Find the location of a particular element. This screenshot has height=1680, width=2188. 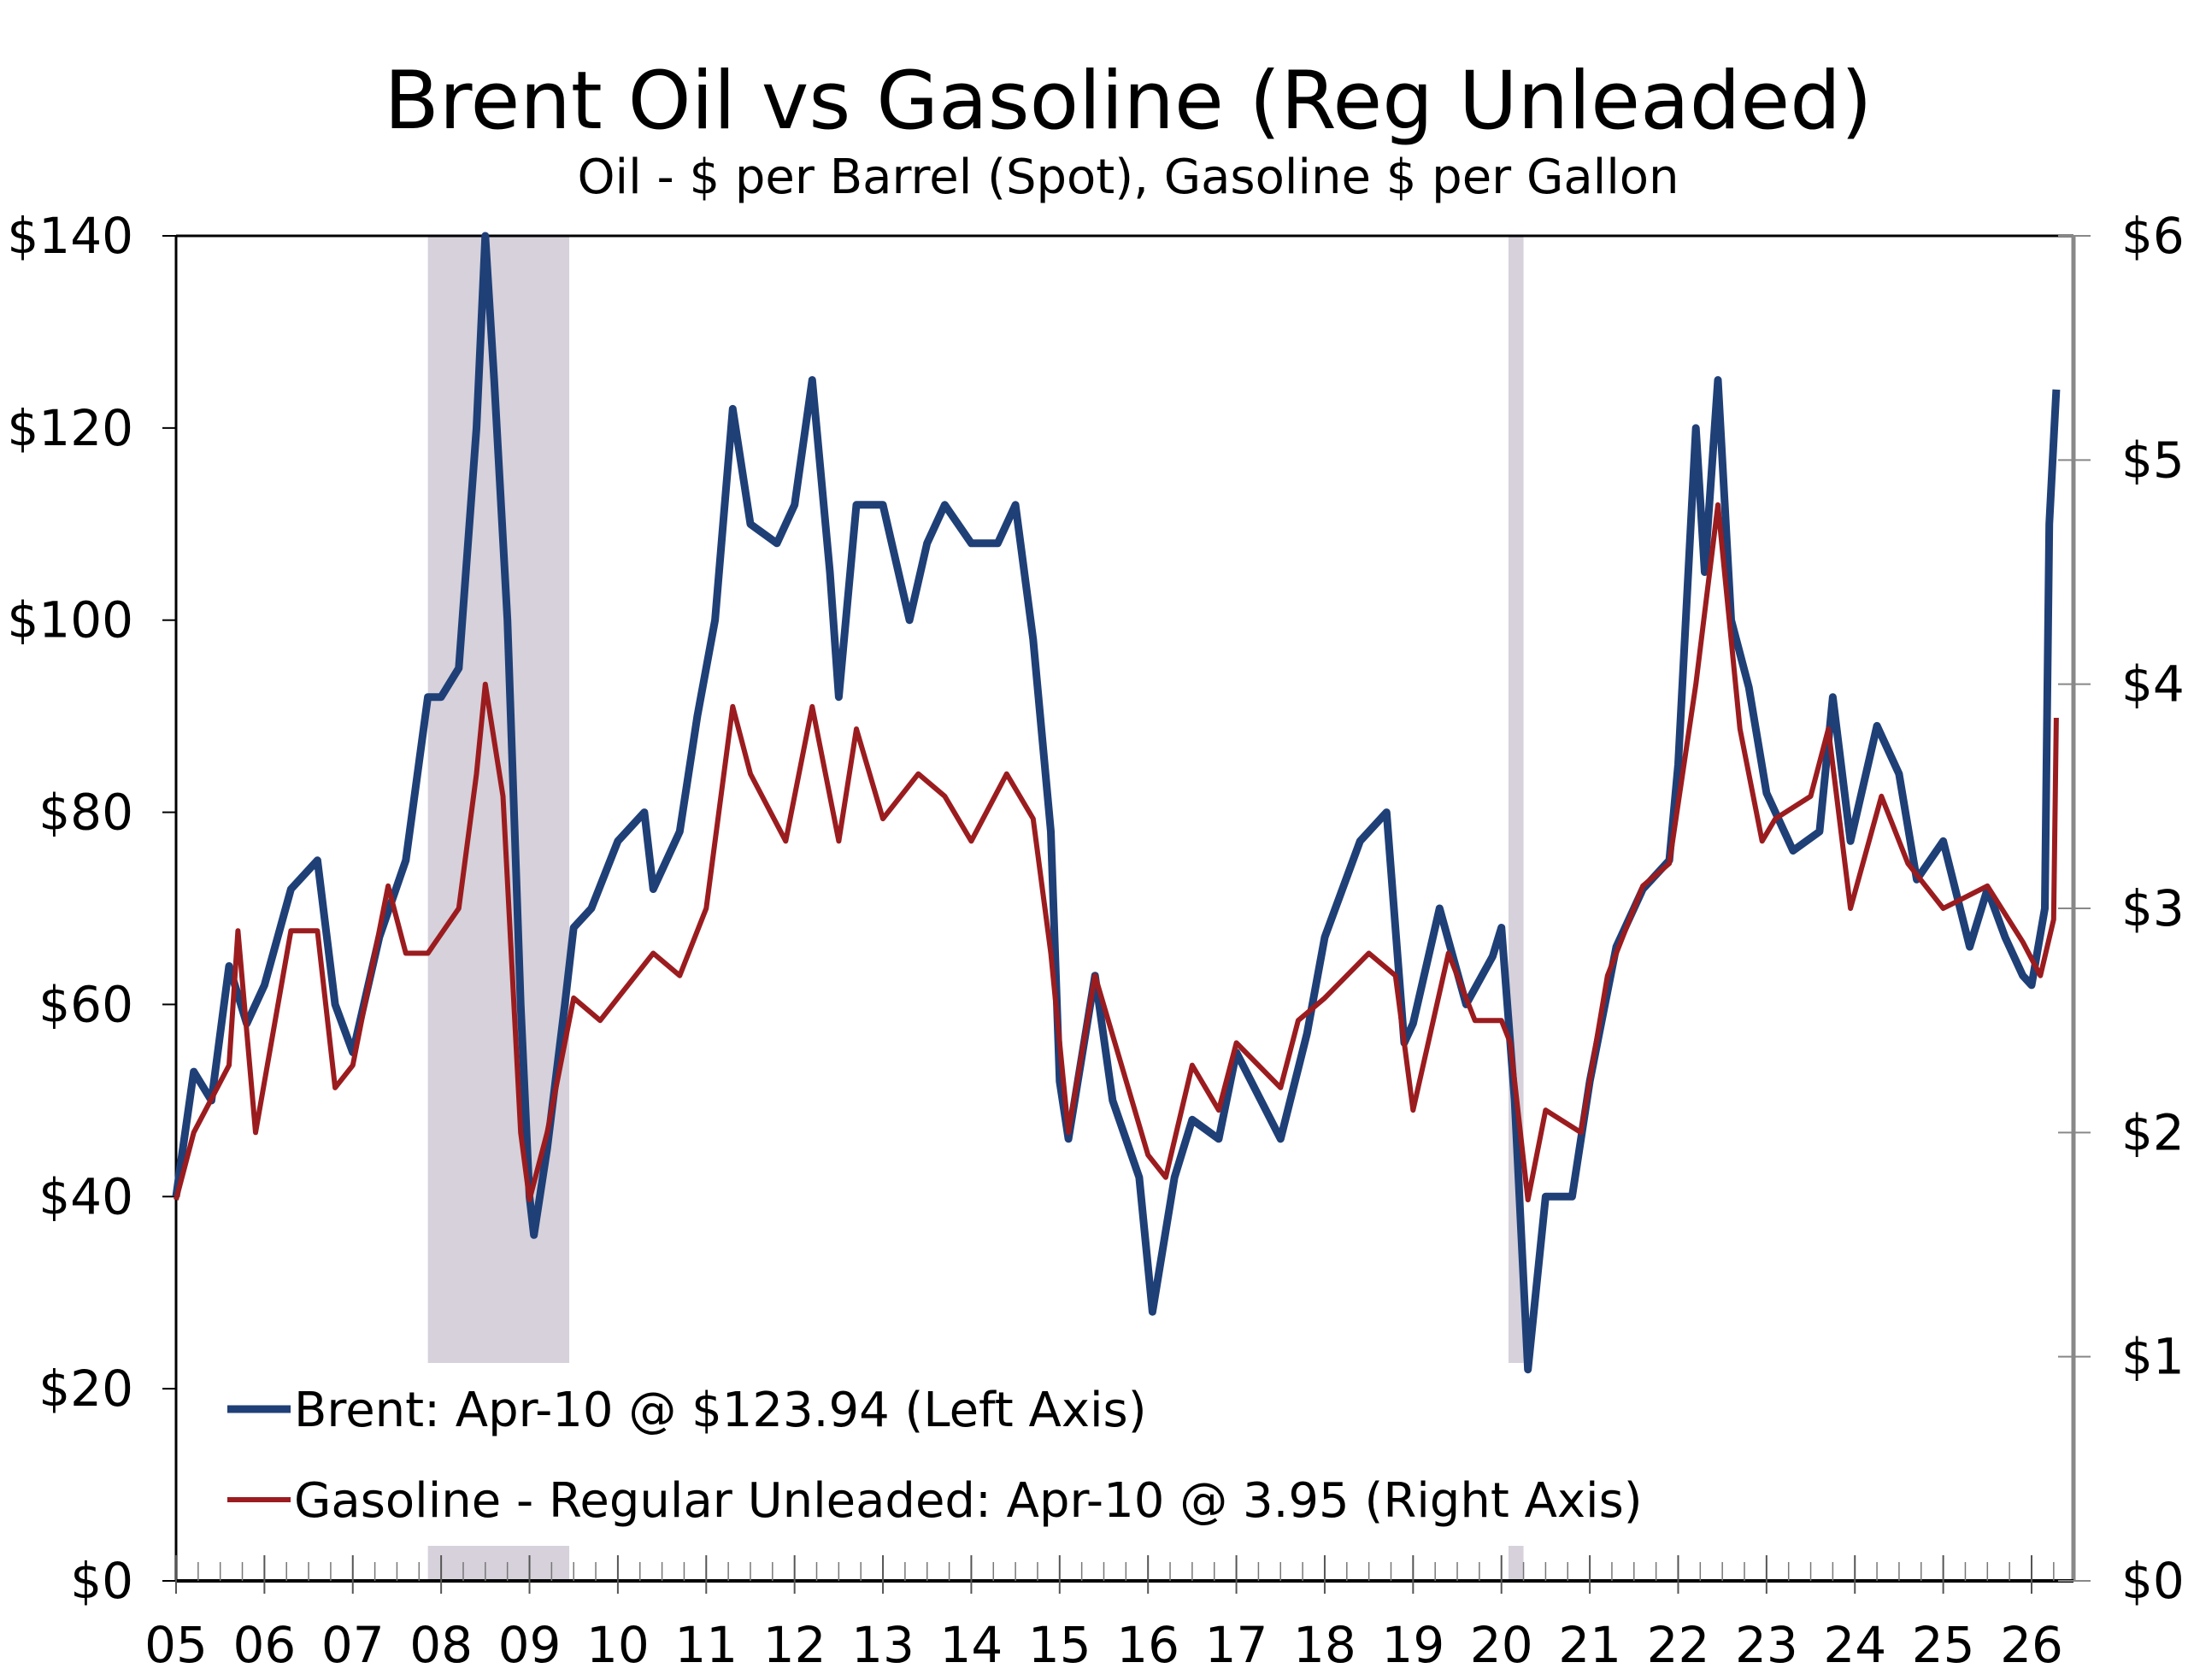

y-left-tick-label: $80 is located at coordinates (85, 813).